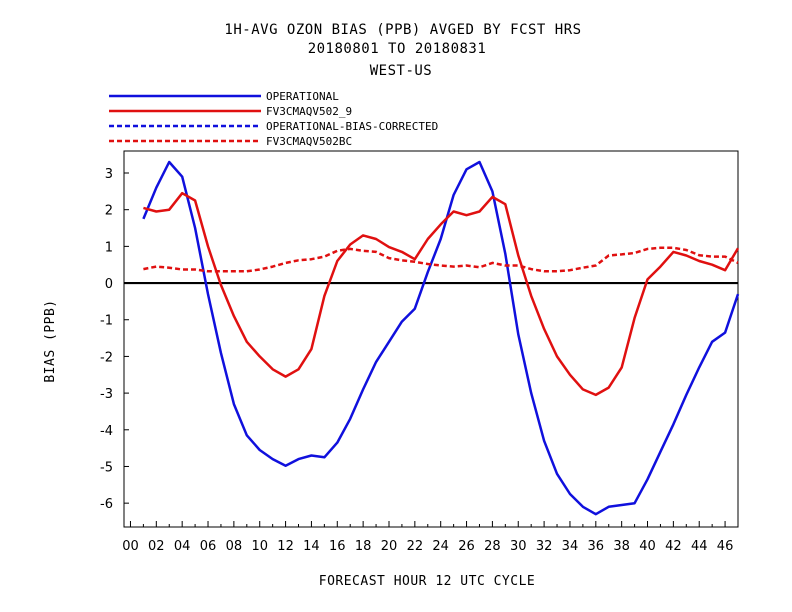 The image size is (792, 612). Describe the element at coordinates (647, 546) in the screenshot. I see `x-tick-label: 40` at that location.